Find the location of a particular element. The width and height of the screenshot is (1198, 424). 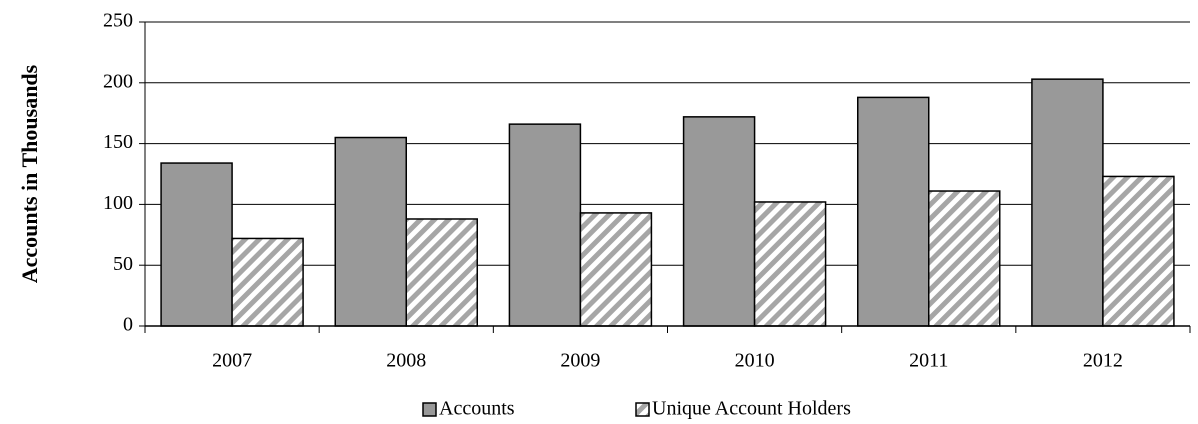

y-tick-label: 250 is located at coordinates (118, 21).